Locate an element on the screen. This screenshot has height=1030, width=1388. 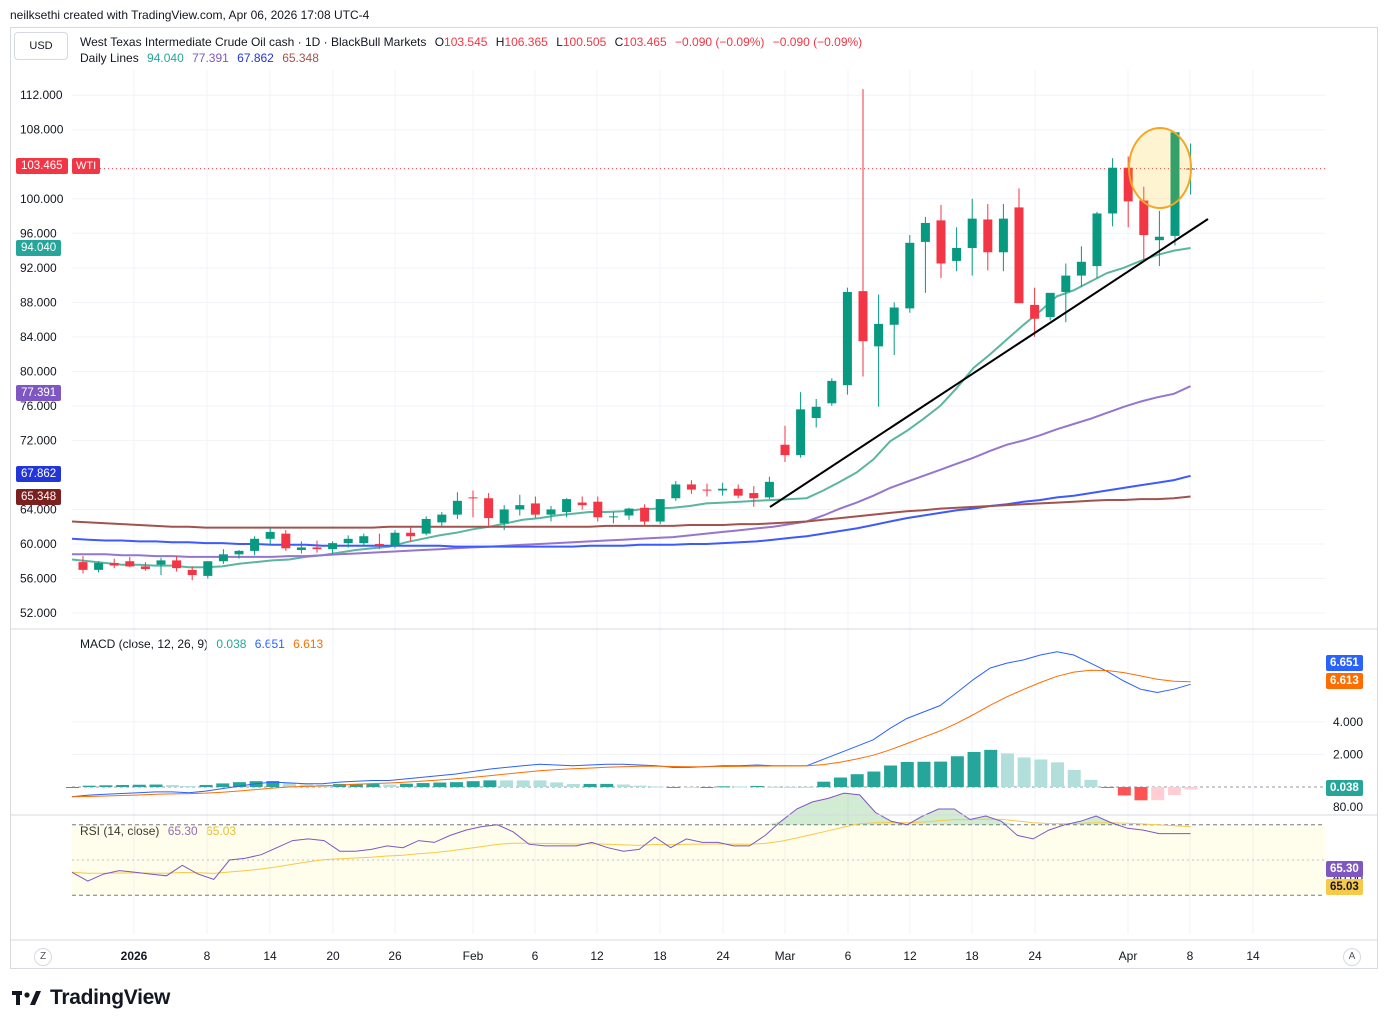
x-tick-label: Apr is located at coordinates (1128, 956).